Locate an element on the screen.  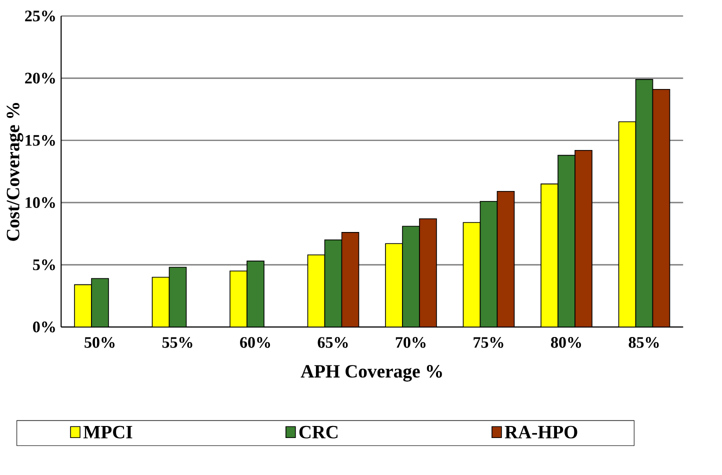
x-tick-label: 85% is located at coordinates (643, 342).